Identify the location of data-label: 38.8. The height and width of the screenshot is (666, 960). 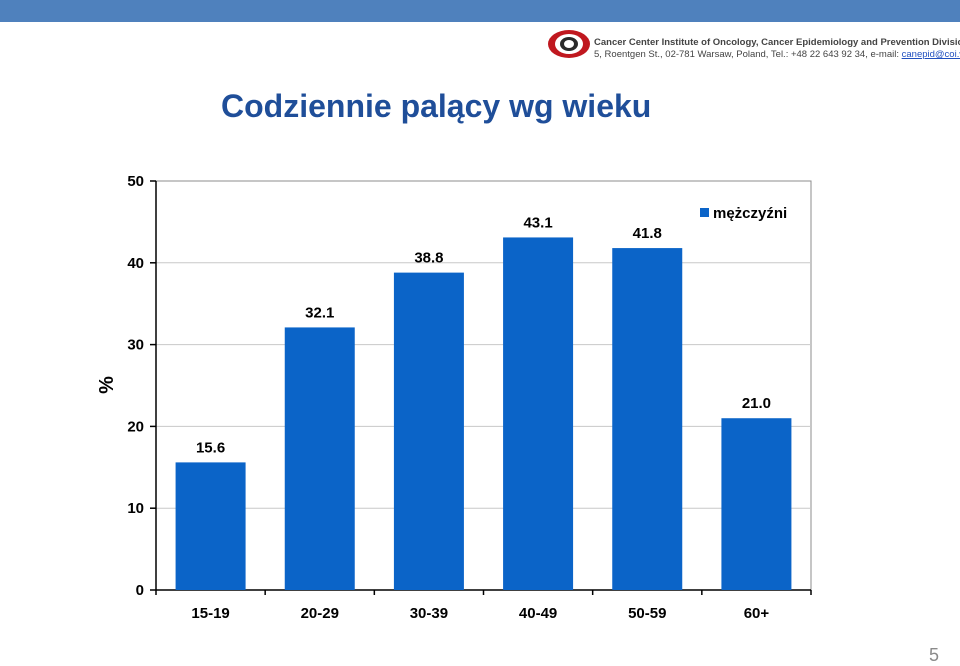
(428, 258).